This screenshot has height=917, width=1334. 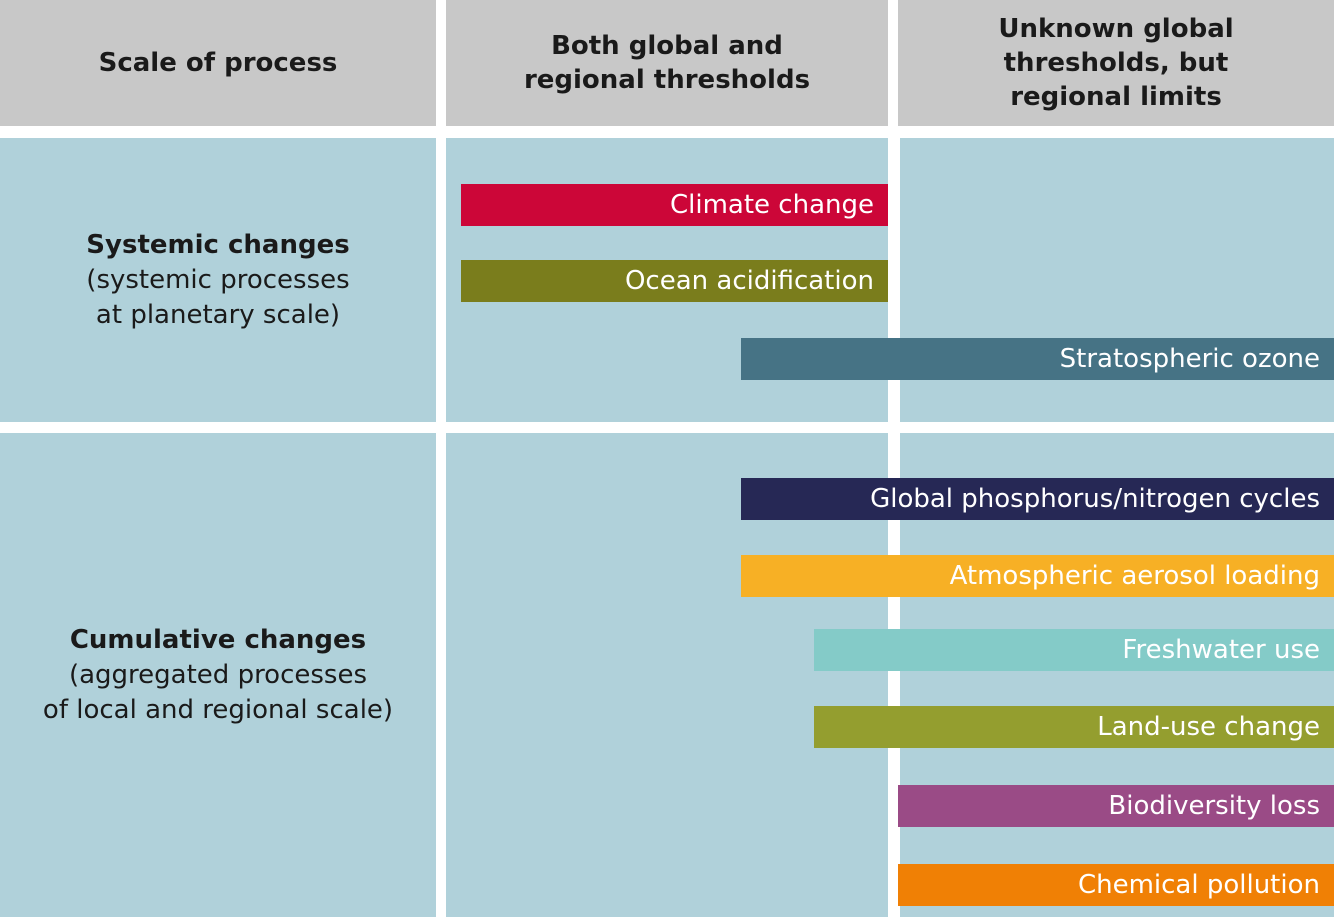 I want to click on bar-climate-change: Climate change, so click(x=674, y=205).